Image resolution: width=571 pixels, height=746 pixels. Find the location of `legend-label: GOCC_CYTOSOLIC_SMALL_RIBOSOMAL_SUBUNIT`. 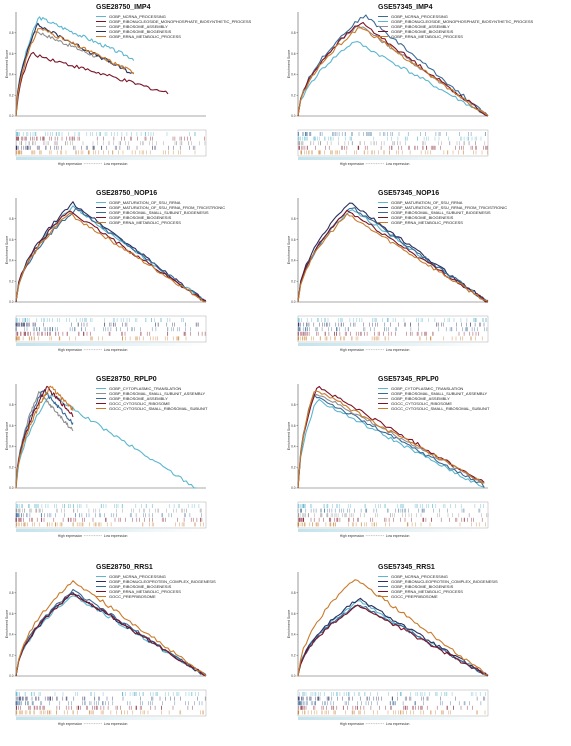

legend-label: GOCC_CYTOSOLIC_SMALL_RIBOSOMAL_SUBUNIT is located at coordinates (158, 408).